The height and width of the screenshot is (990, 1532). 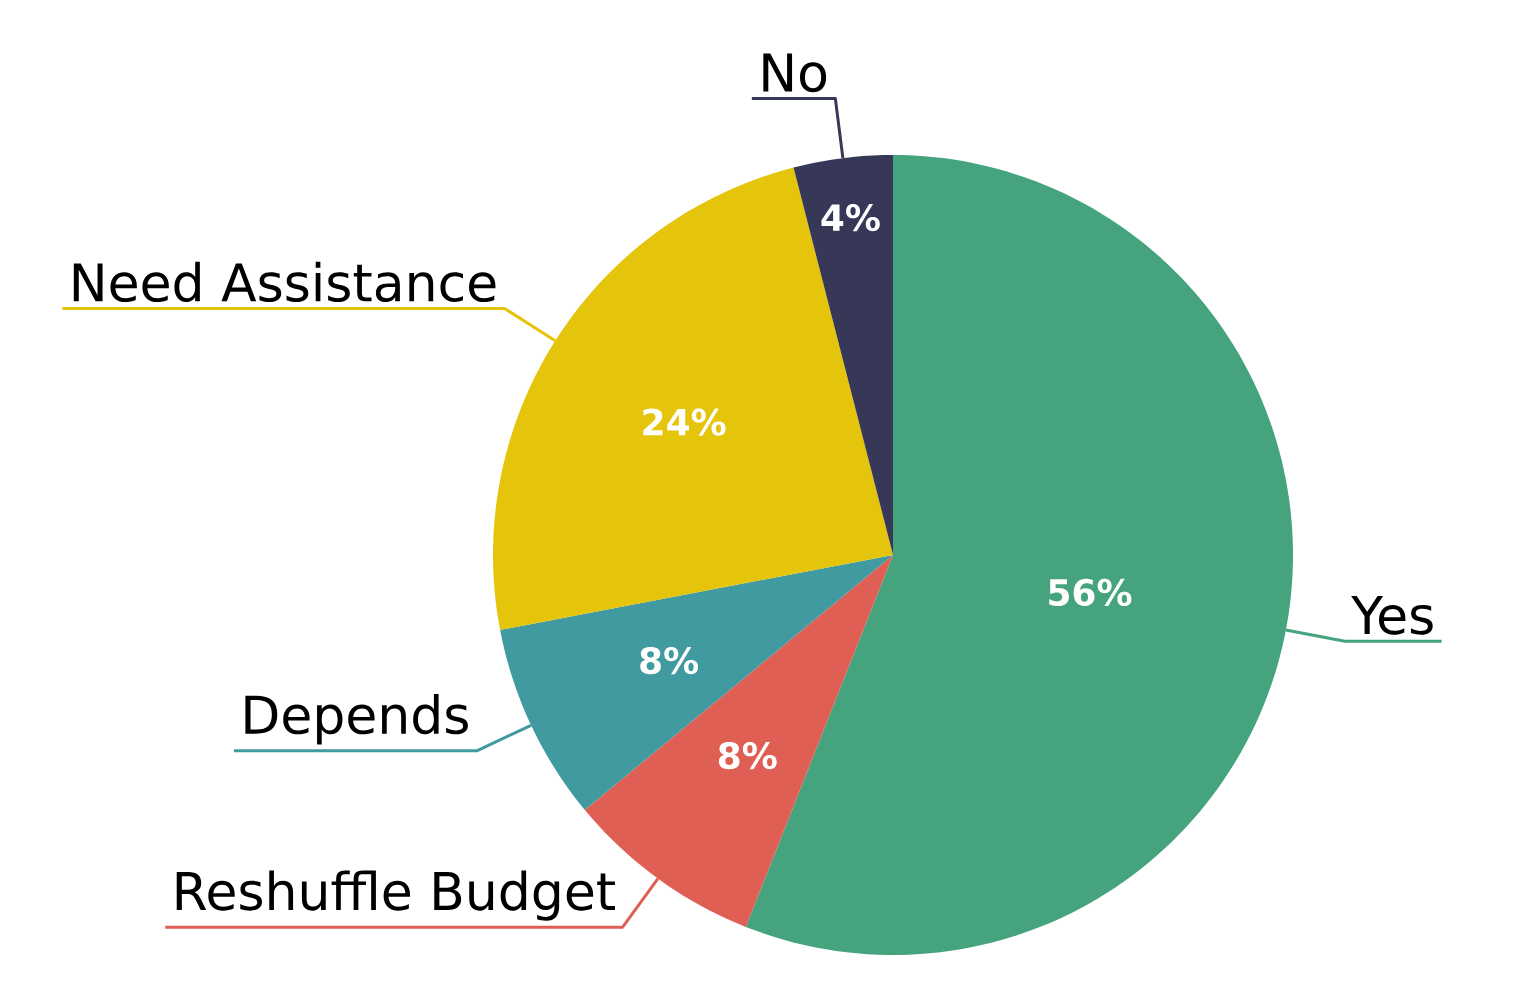 What do you see at coordinates (795, 73) in the screenshot?
I see `slice-label: No` at bounding box center [795, 73].